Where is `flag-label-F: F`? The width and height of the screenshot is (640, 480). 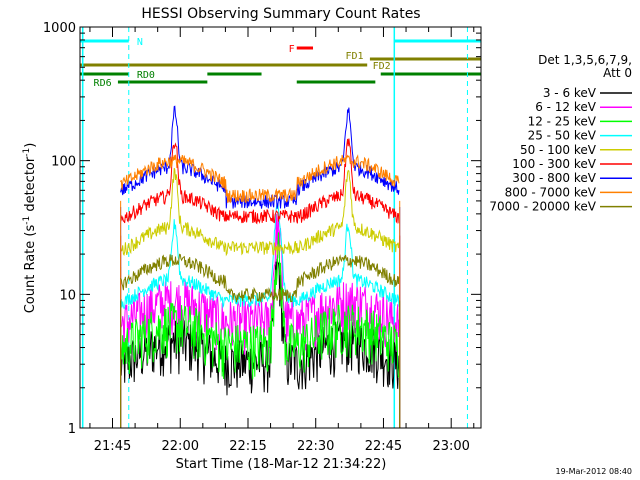 flag-label-F: F is located at coordinates (292, 49).